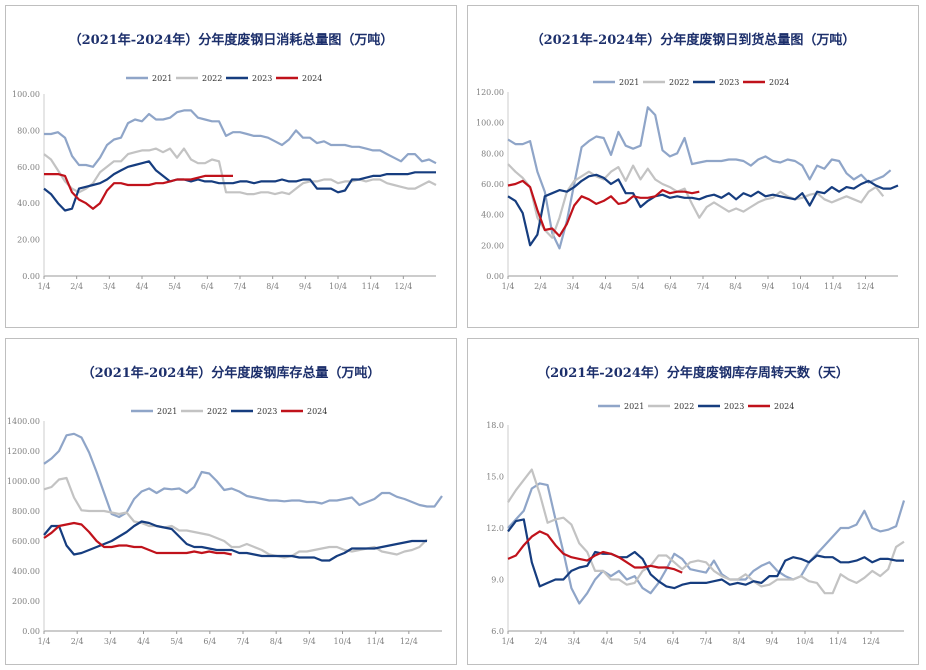 Image resolution: width=926 pixels, height=670 pixels. What do you see at coordinates (231, 373) in the screenshot?
I see `chart-title: （2021年-2024年）分年度废钢库存总量（万吨）` at bounding box center [231, 373].